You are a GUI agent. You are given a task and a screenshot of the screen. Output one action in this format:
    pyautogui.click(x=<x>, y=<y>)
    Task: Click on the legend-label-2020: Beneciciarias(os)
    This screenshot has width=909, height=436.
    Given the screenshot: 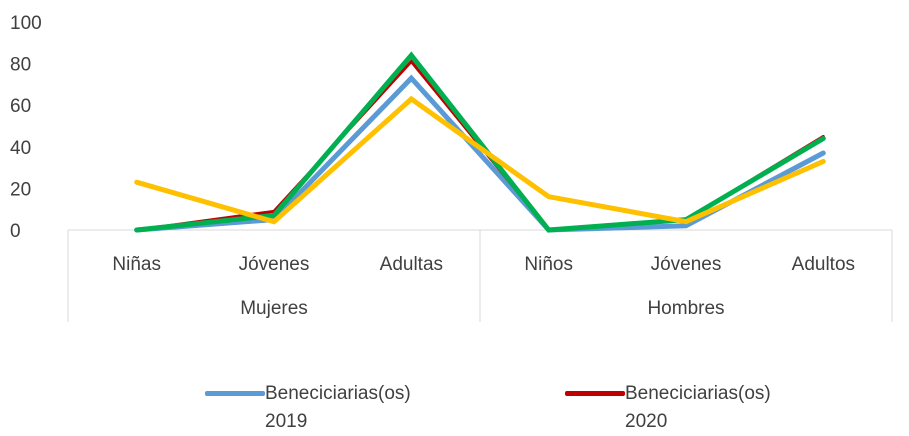 What is the action you would take?
    pyautogui.click(x=698, y=393)
    